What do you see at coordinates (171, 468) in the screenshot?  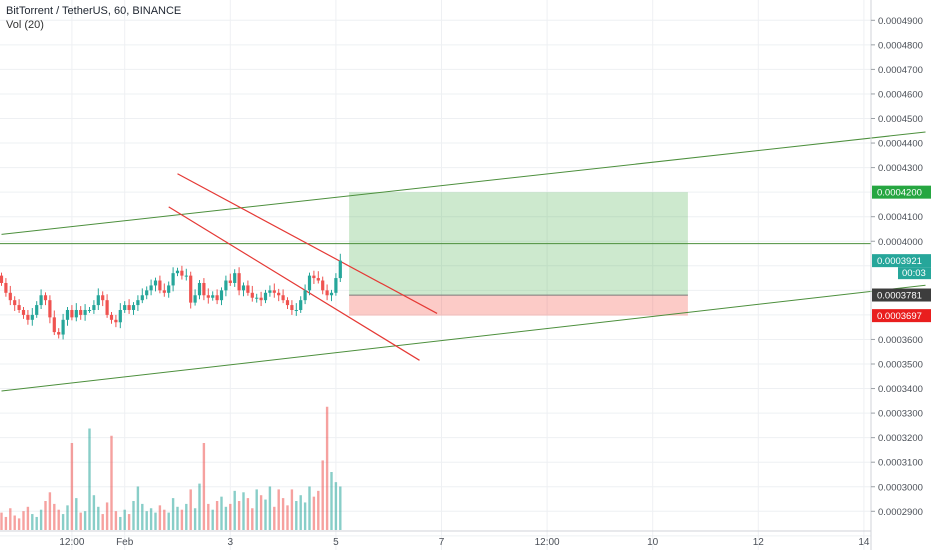 I see `volume-bars` at bounding box center [171, 468].